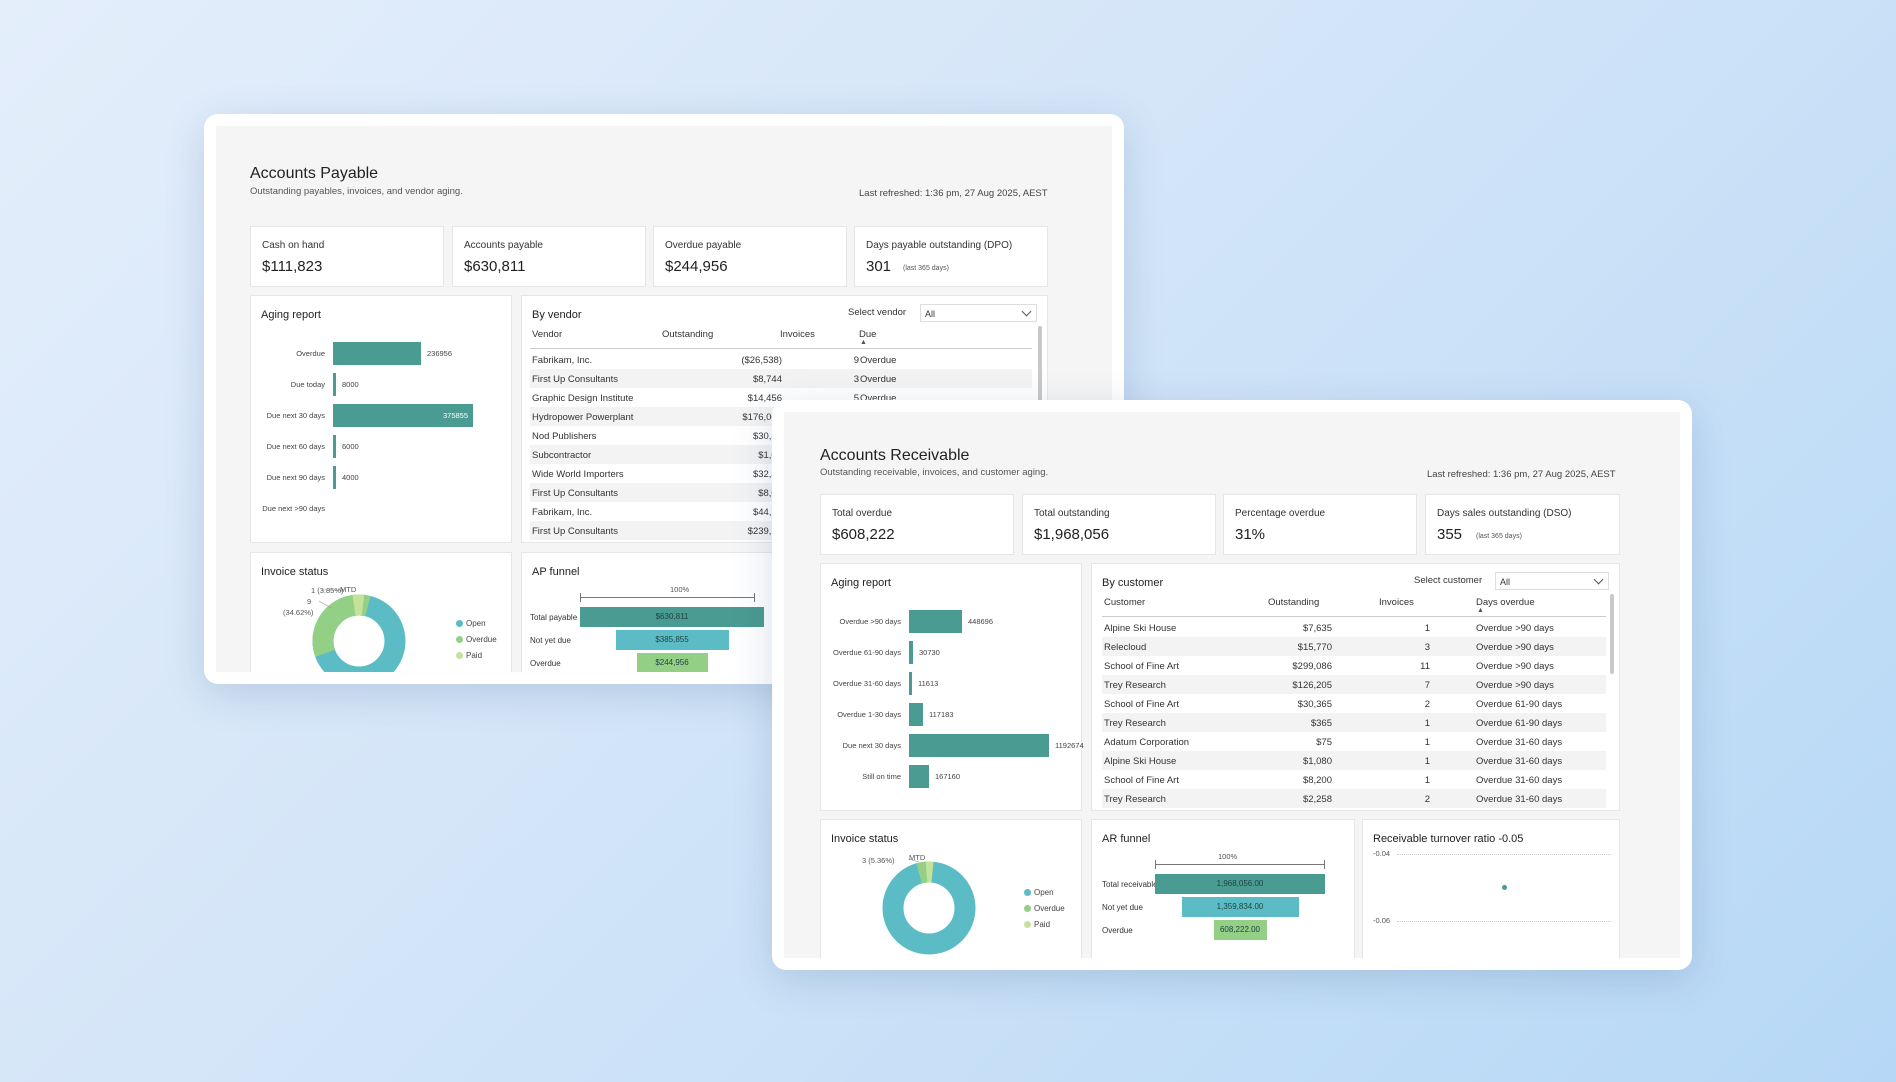 This screenshot has height=1082, width=1896. Describe the element at coordinates (750, 256) in the screenshot. I see `ap-kpi-overdue-payable: Overdue payable $244,956` at that location.